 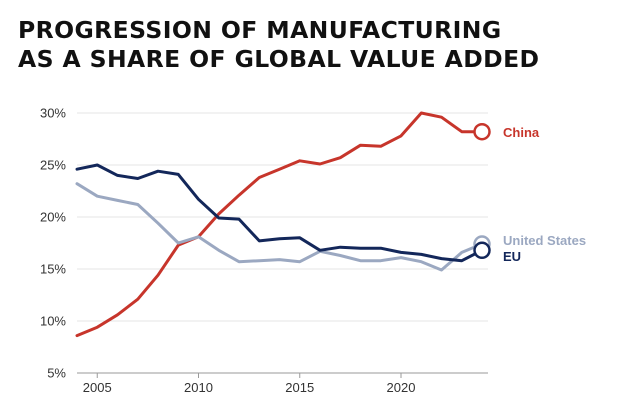 I want to click on y-tick-label: 30%, so click(x=53, y=113).